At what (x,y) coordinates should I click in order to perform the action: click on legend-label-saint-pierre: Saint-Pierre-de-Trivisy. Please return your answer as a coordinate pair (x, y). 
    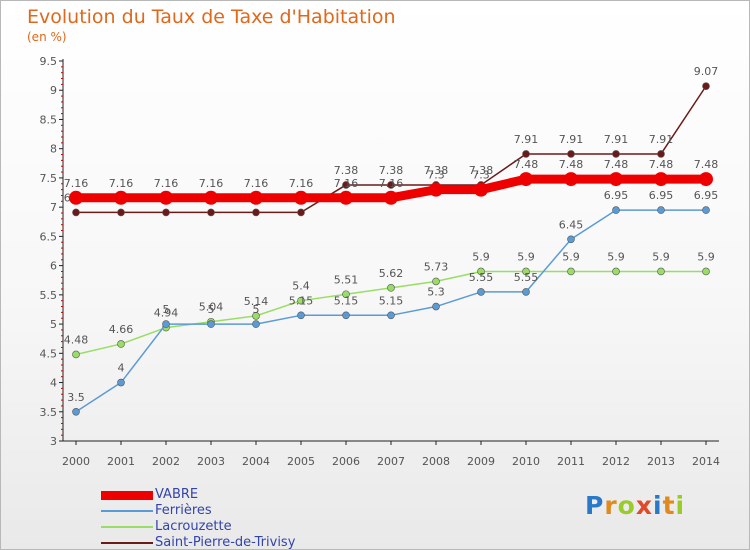
    Looking at the image, I should click on (225, 542).